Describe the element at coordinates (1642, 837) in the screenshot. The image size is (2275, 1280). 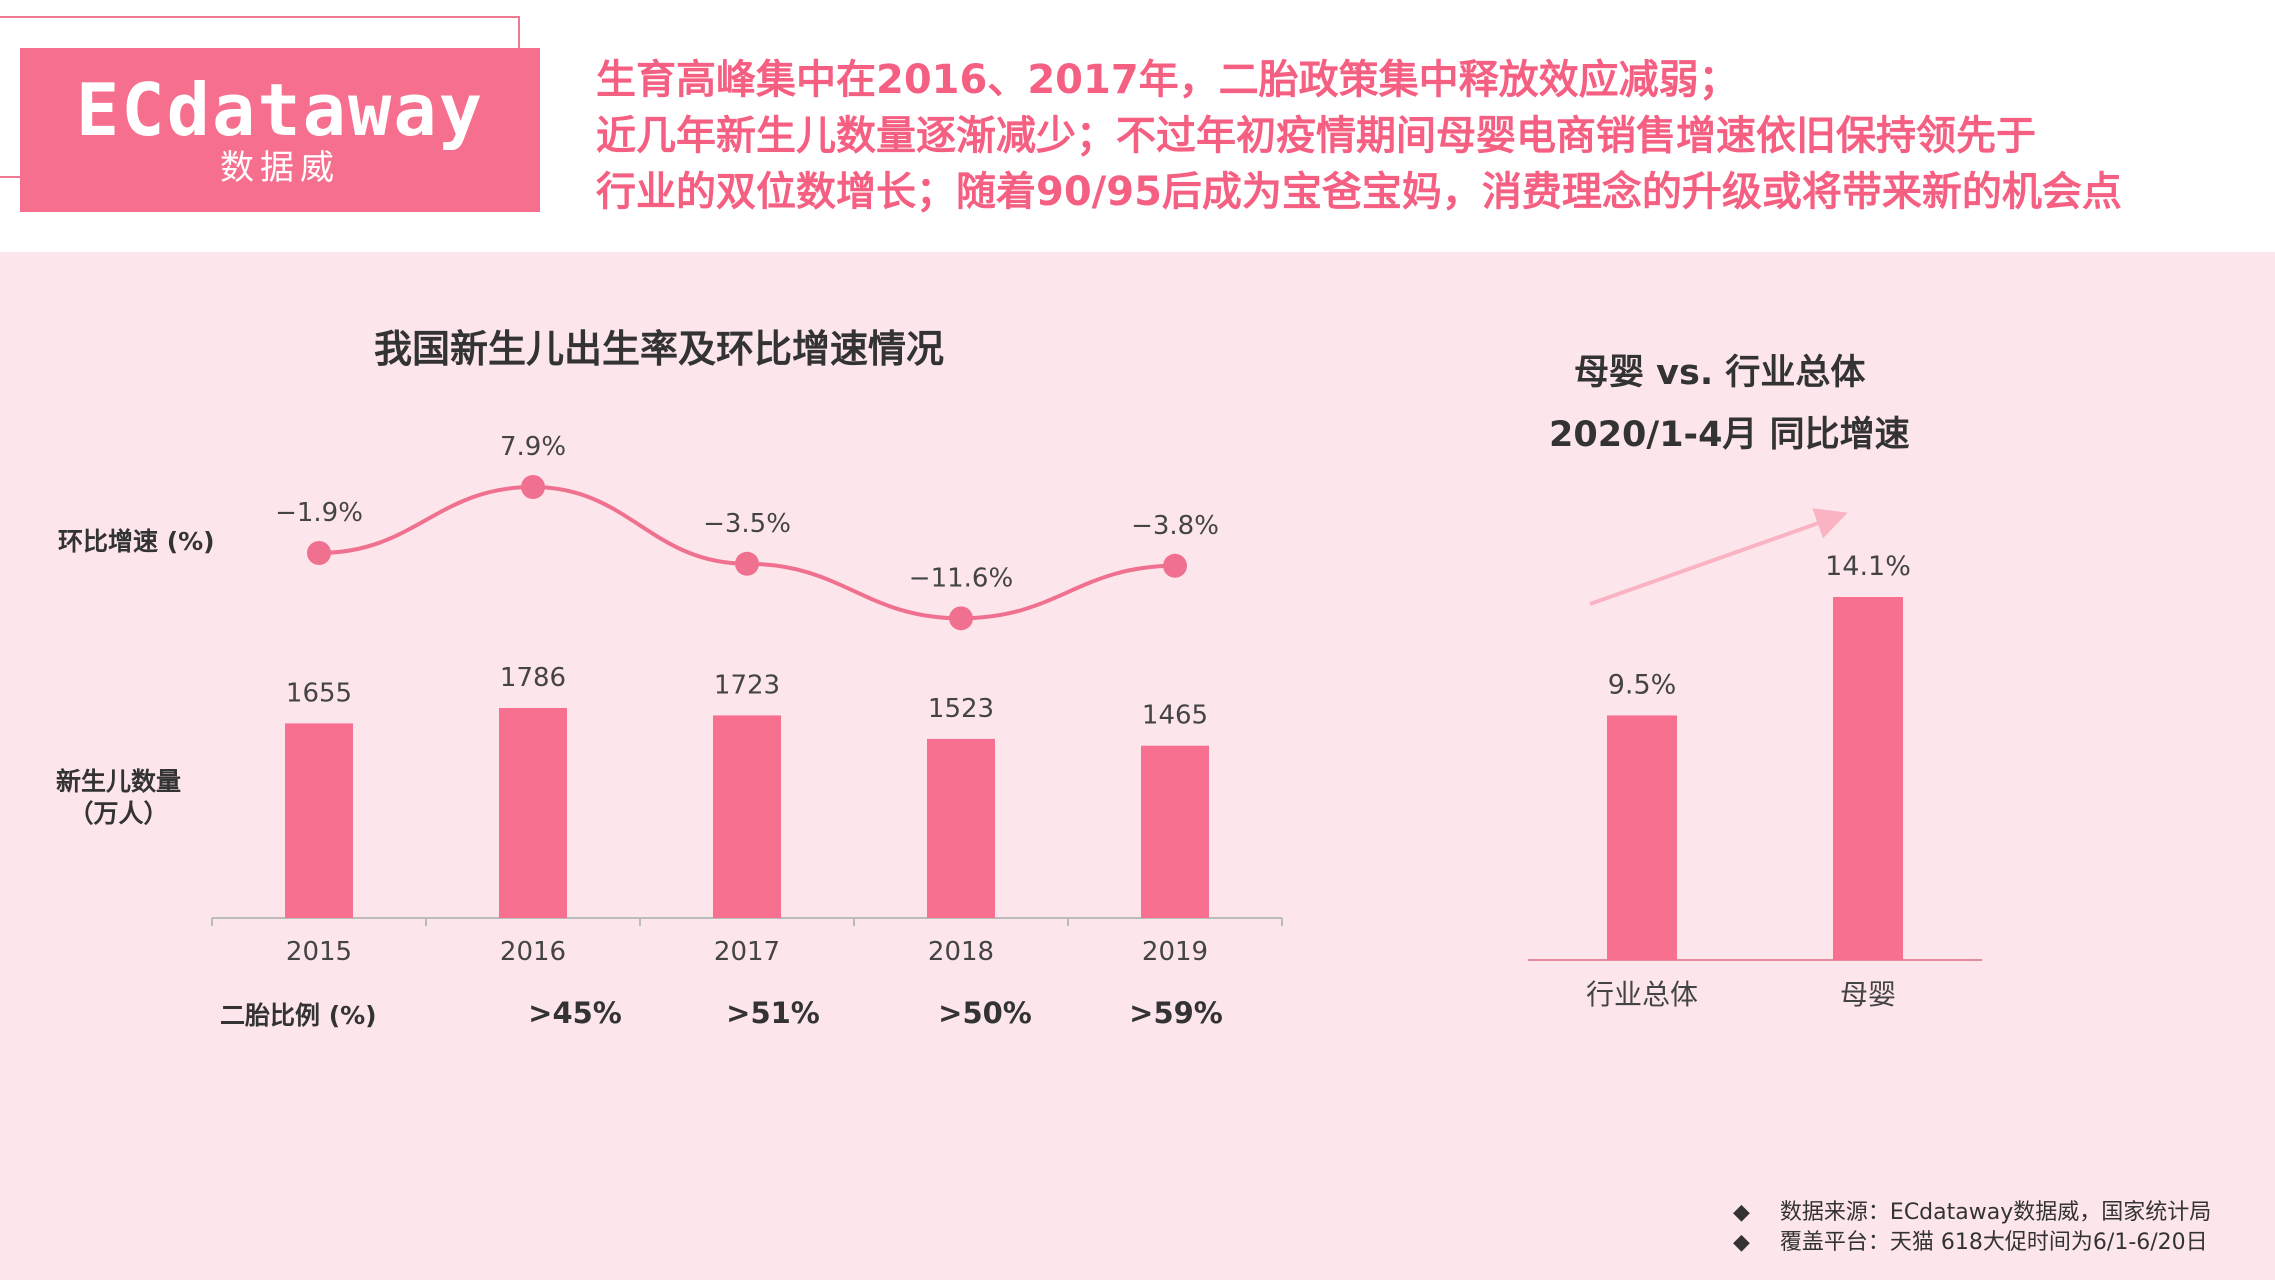
I see `bar-行业总体` at that location.